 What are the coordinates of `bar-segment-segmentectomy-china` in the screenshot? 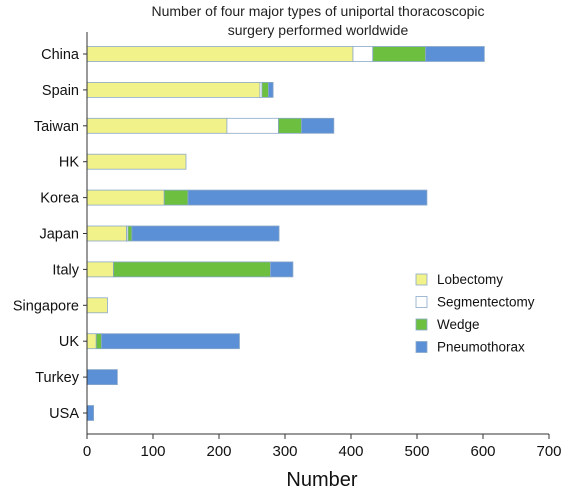 It's located at (363, 54).